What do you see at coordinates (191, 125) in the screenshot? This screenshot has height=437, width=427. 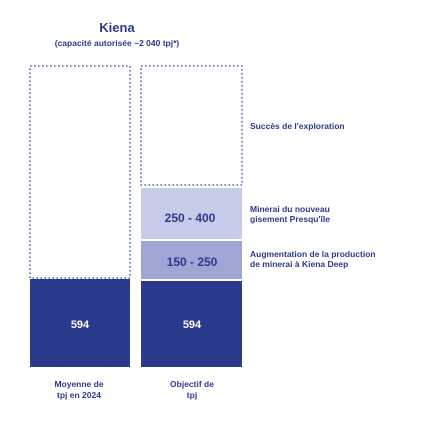 I see `bar2-exploration-outline` at bounding box center [191, 125].